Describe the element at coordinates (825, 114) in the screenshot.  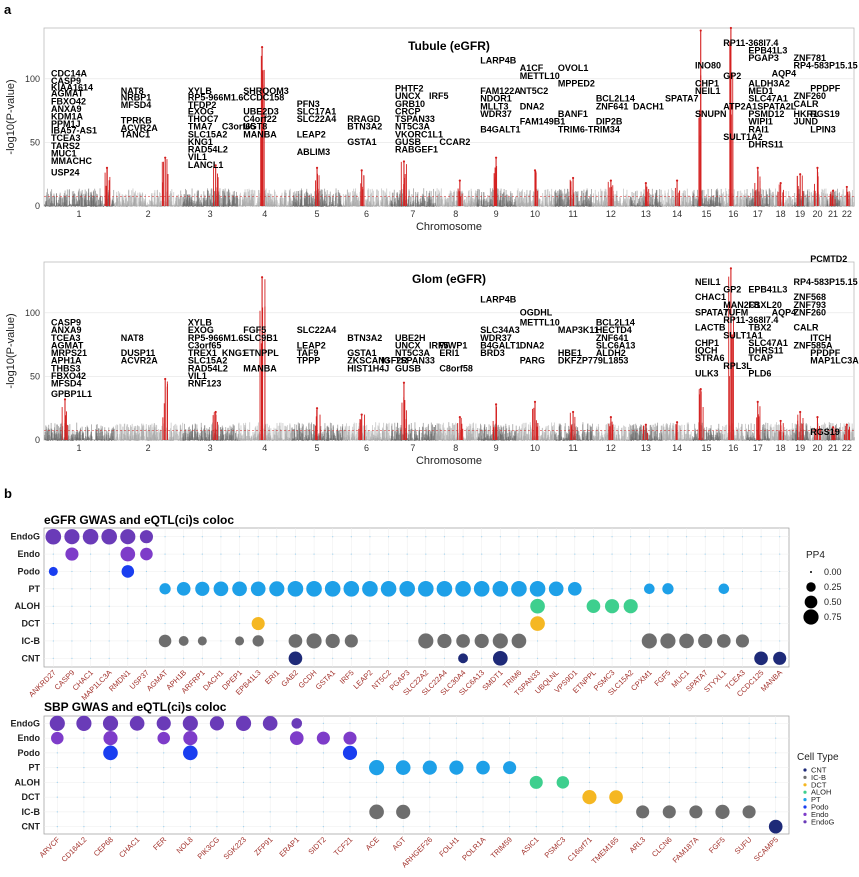
I see `gene-label: RGS19` at that location.